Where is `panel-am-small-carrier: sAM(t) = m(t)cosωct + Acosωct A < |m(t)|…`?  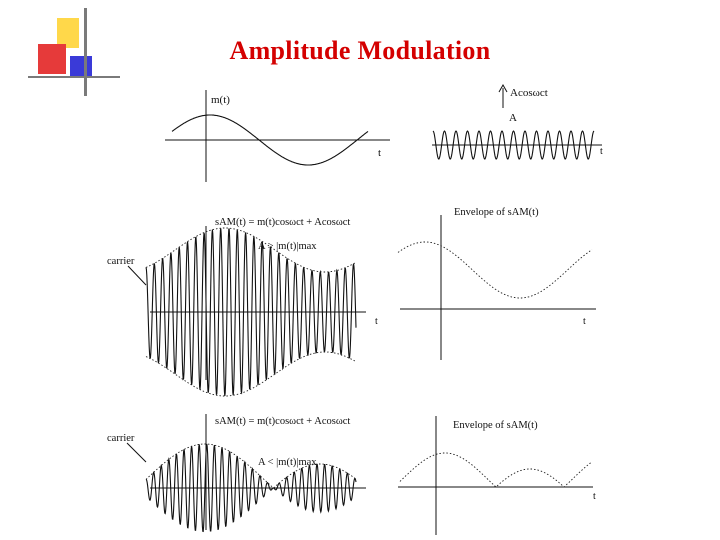 panel-am-small-carrier: sAM(t) = m(t)cosωct + Acosωct A < |m(t)|… is located at coordinates (236, 473).